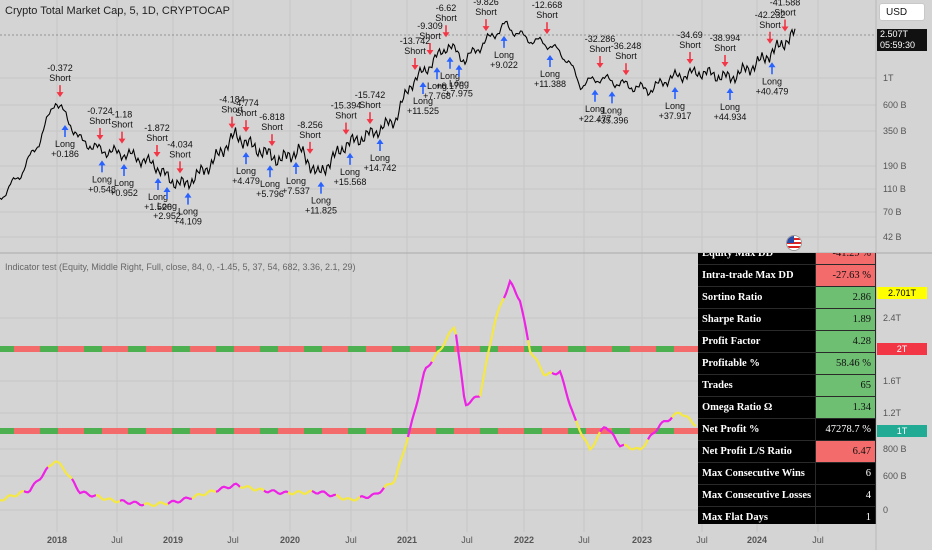 The image size is (932, 550). What do you see at coordinates (845, 429) in the screenshot?
I see `stat-value: 47278.7 %` at bounding box center [845, 429].